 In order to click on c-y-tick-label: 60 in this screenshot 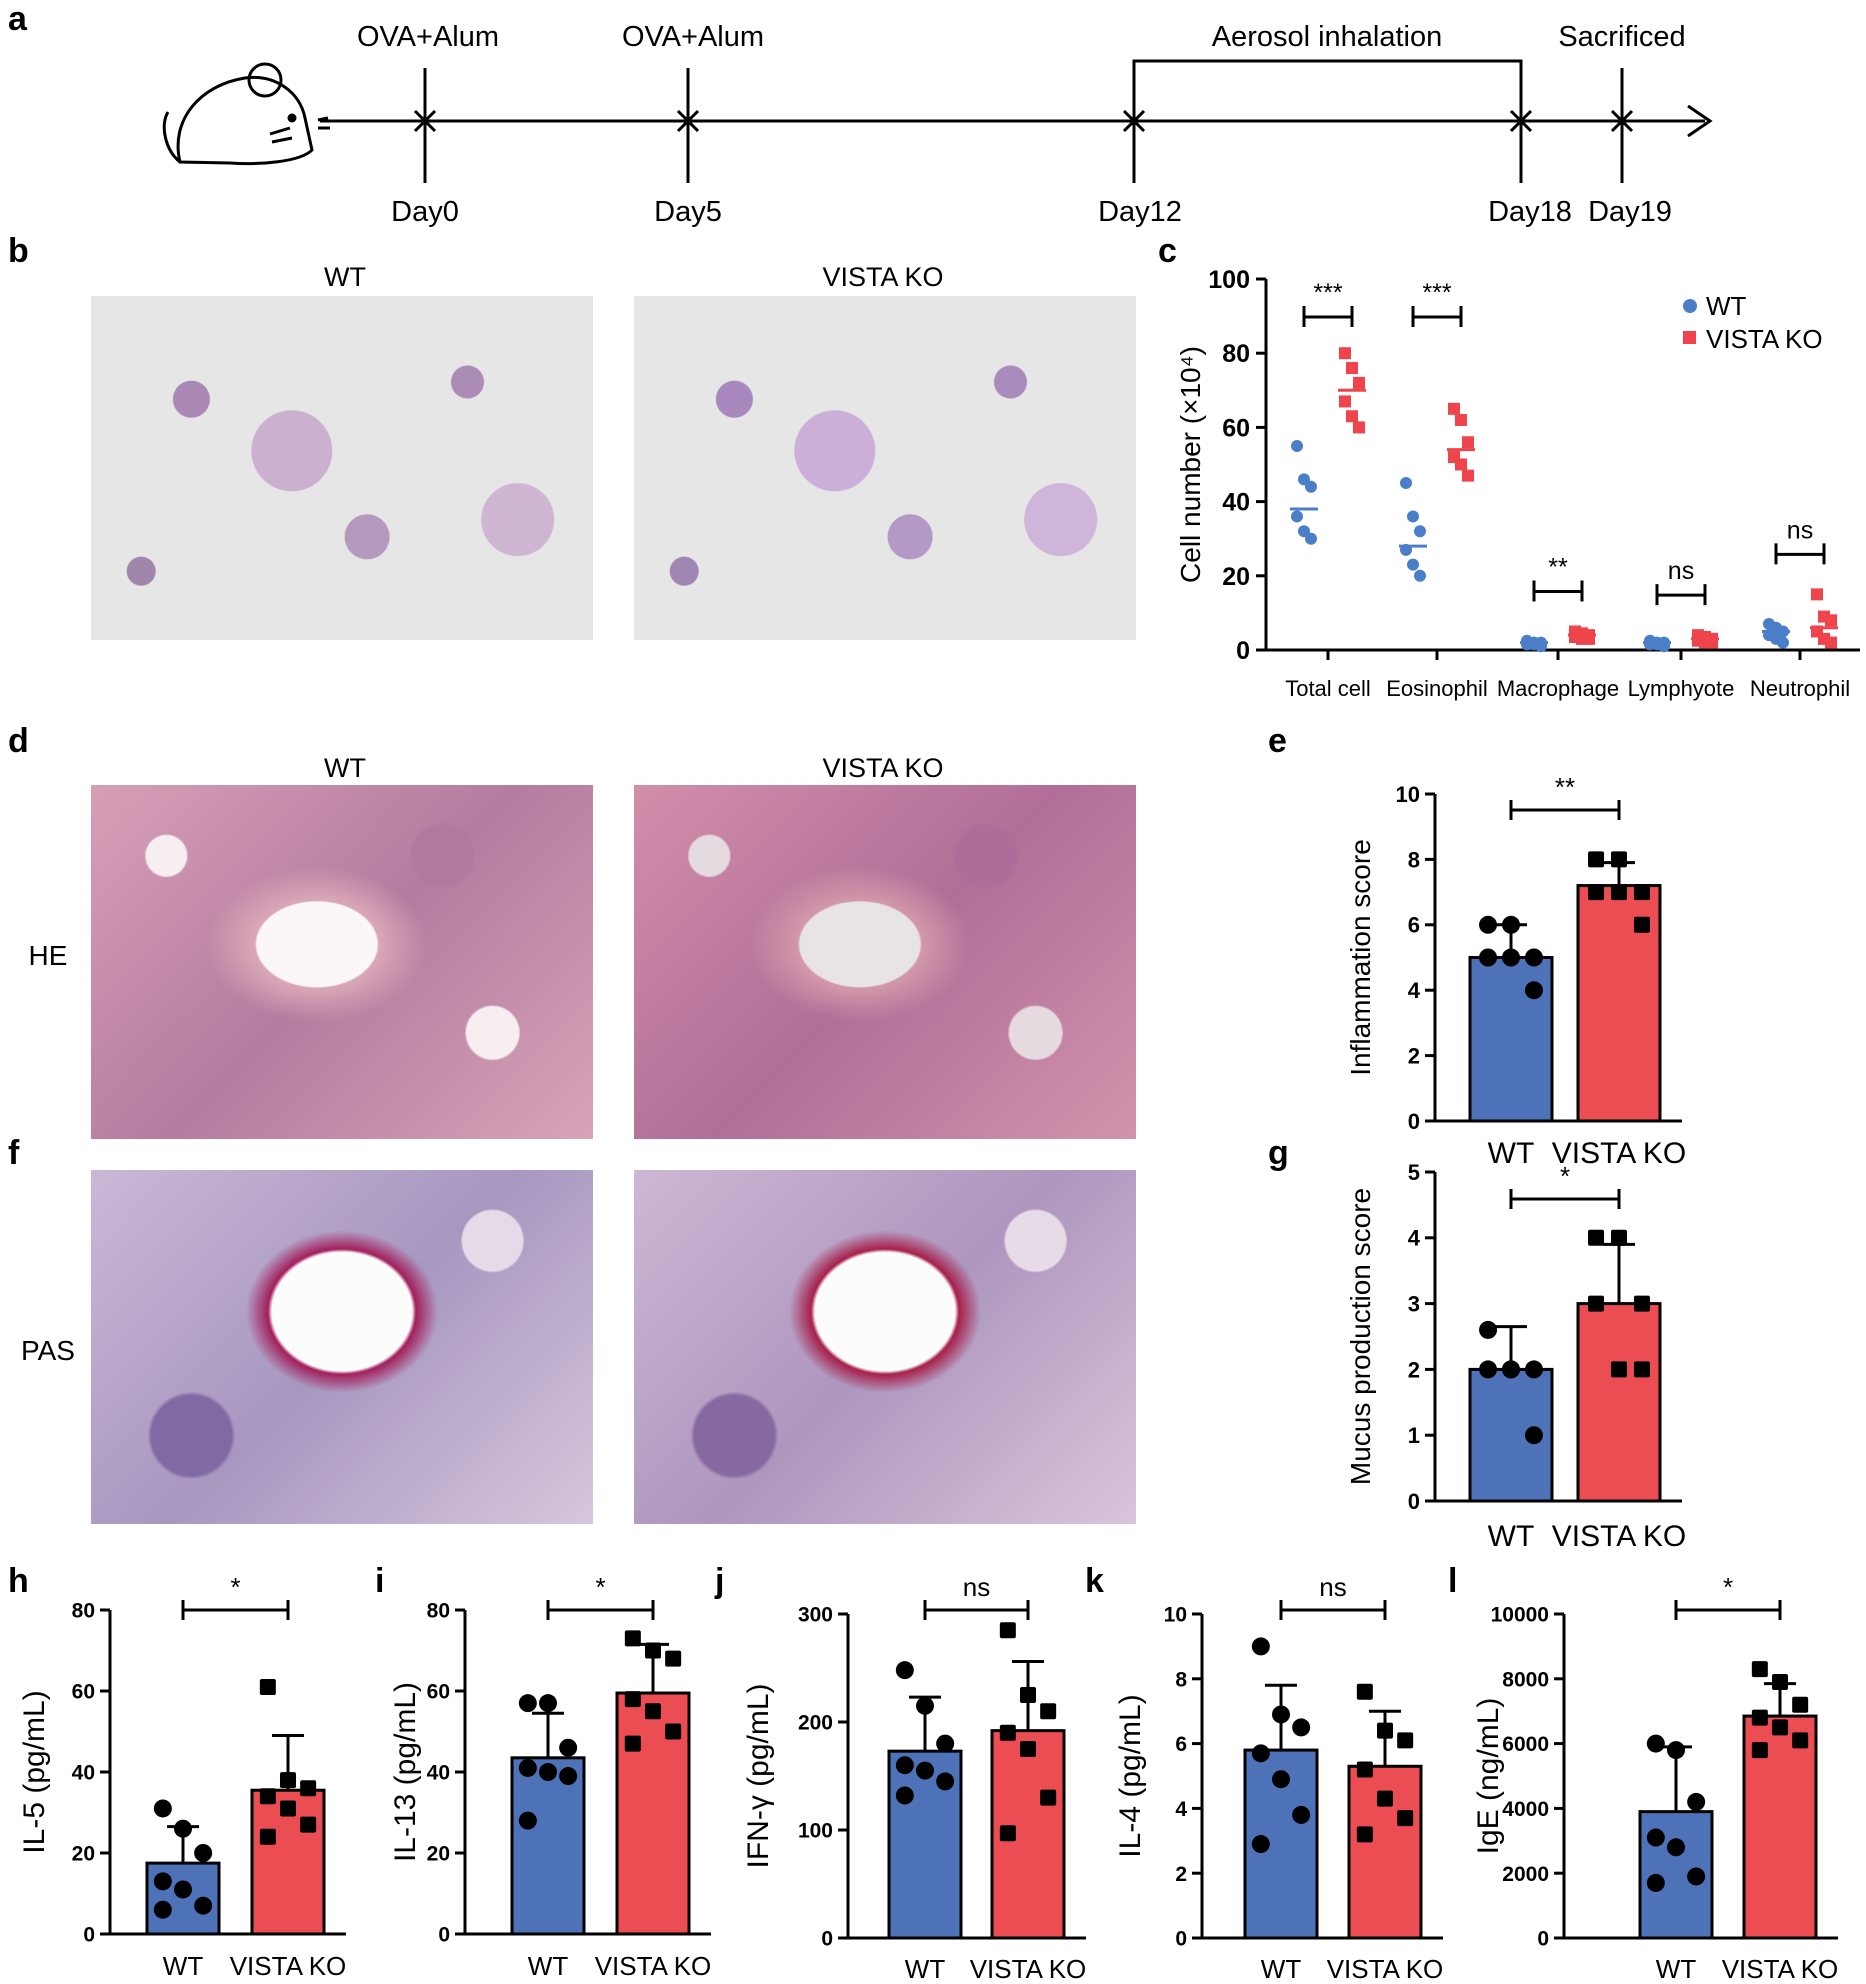, I will do `click(1236, 428)`.